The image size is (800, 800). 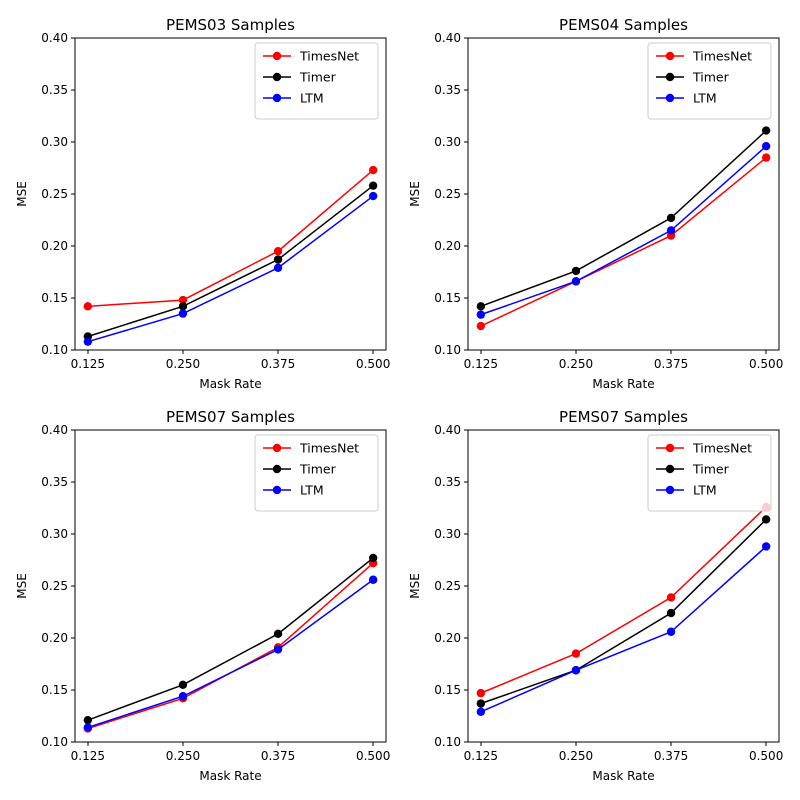 What do you see at coordinates (722, 448) in the screenshot?
I see `legend-label-timesnet: TimesNet` at bounding box center [722, 448].